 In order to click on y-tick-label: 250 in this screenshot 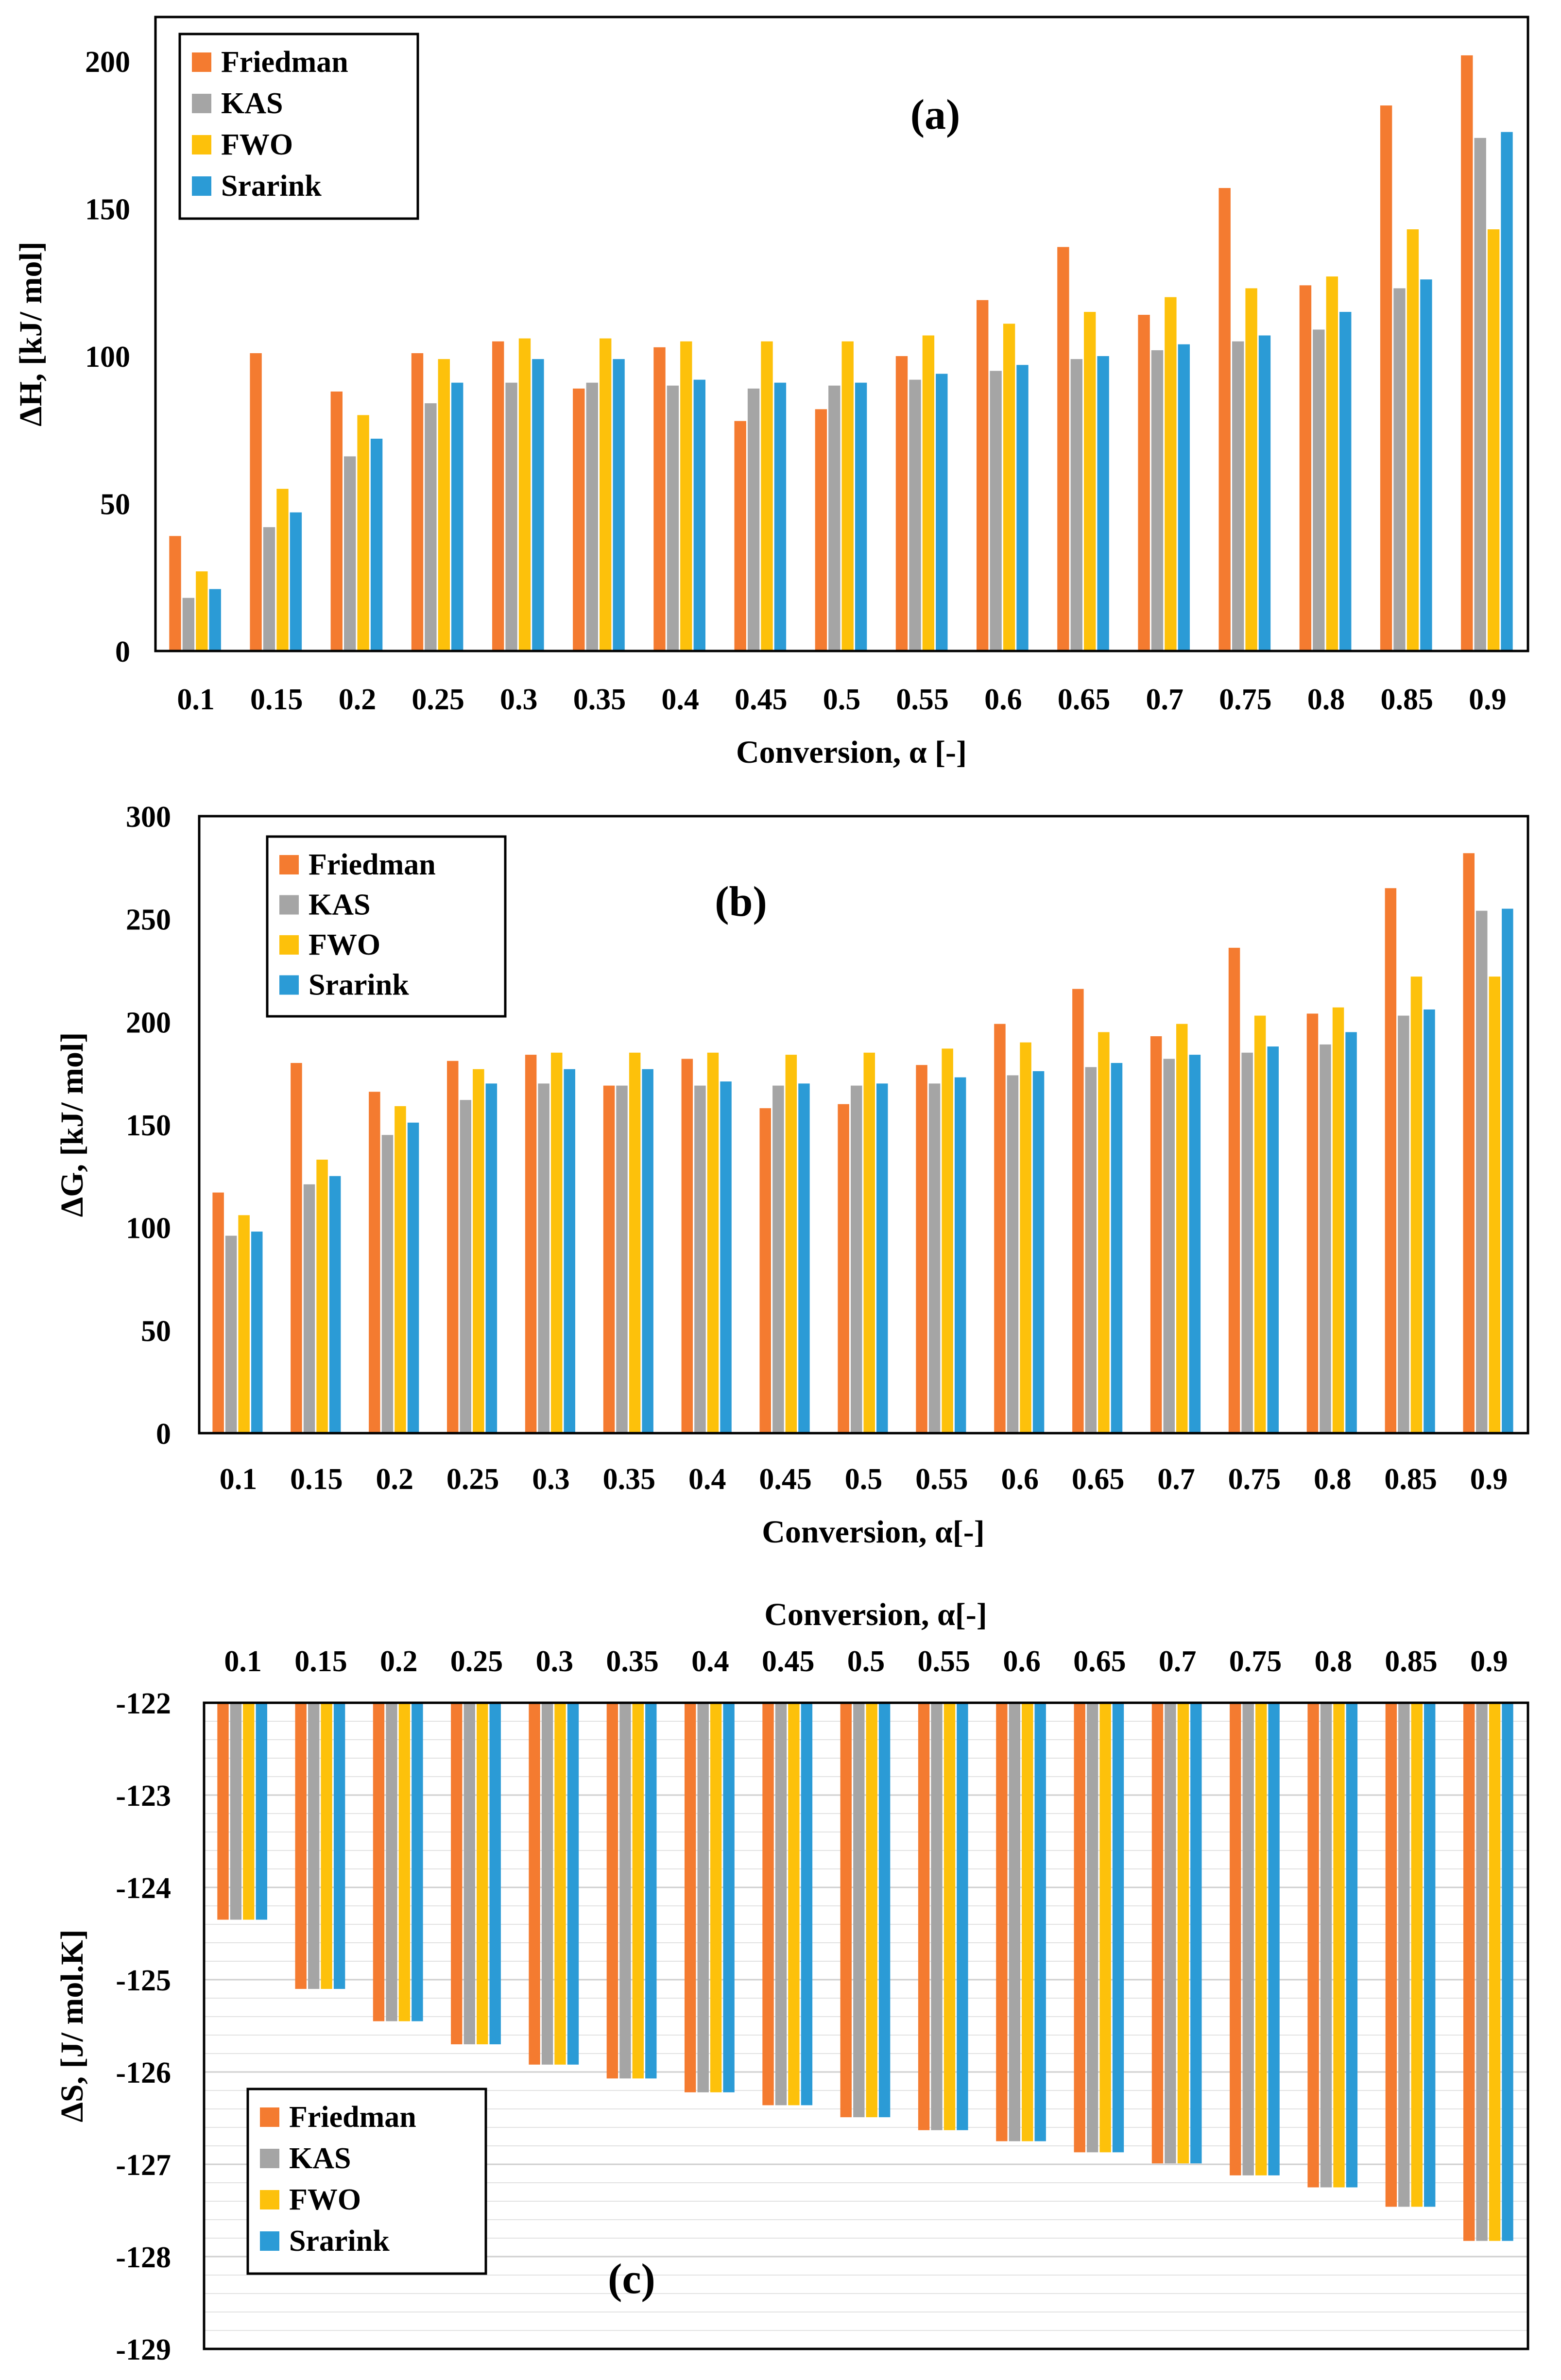, I will do `click(148, 920)`.